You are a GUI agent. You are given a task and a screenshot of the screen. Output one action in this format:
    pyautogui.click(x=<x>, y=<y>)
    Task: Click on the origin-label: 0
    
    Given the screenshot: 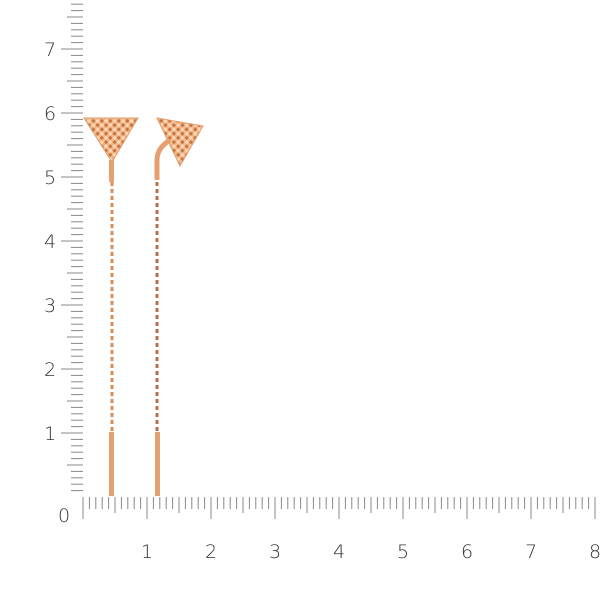 What is the action you would take?
    pyautogui.click(x=64, y=516)
    